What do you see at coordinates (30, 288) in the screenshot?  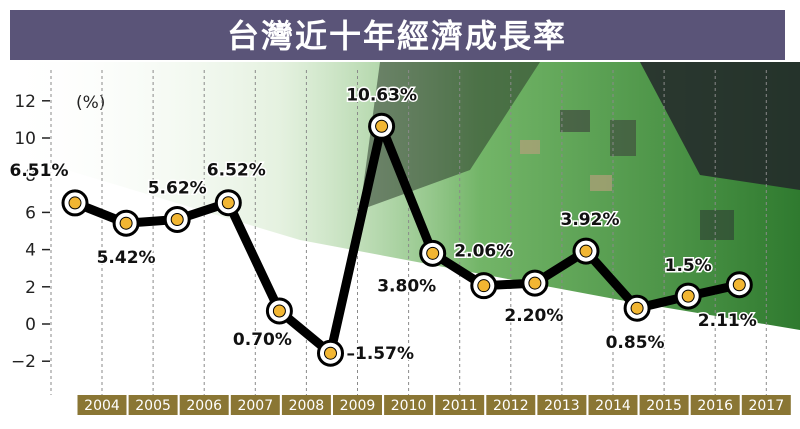 I see `y-tick-label: 2` at bounding box center [30, 288].